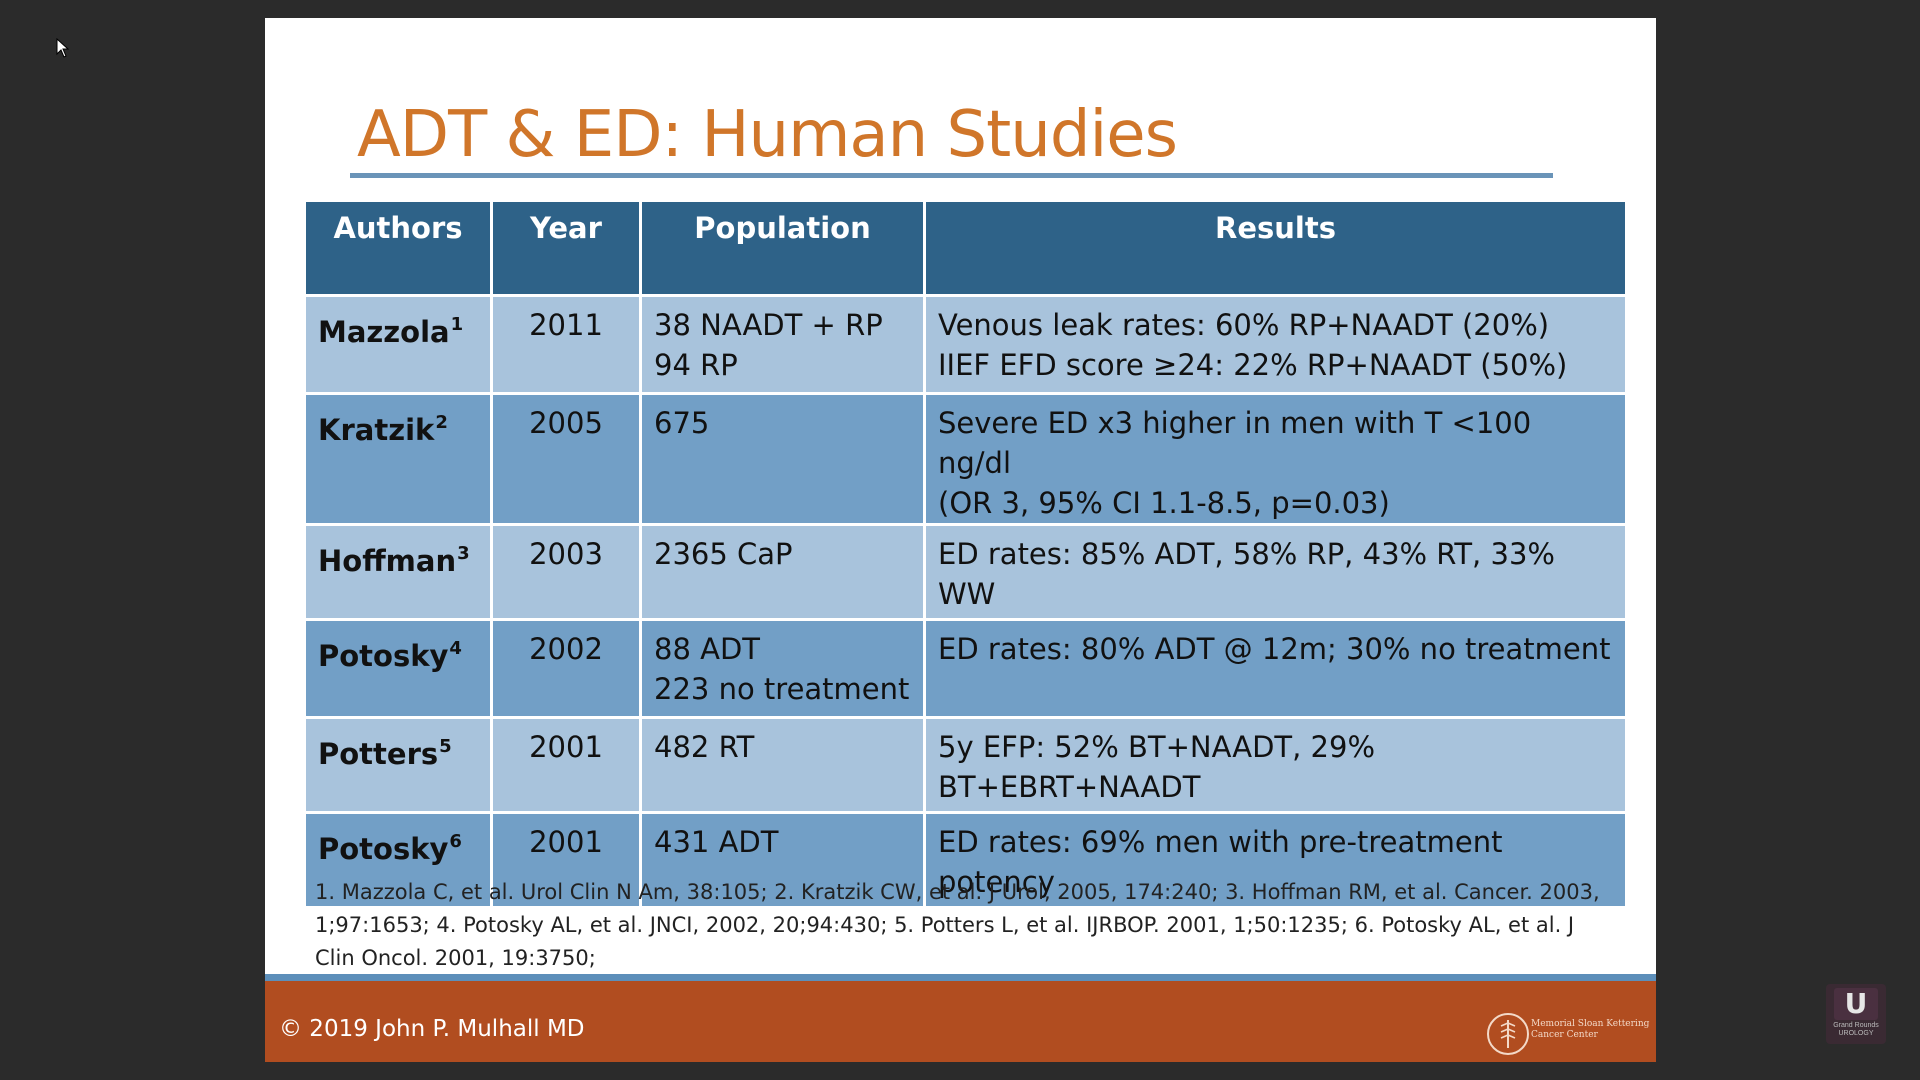 This screenshot has height=1080, width=1920. Describe the element at coordinates (398, 248) in the screenshot. I see `column-header-authors: Authors` at that location.